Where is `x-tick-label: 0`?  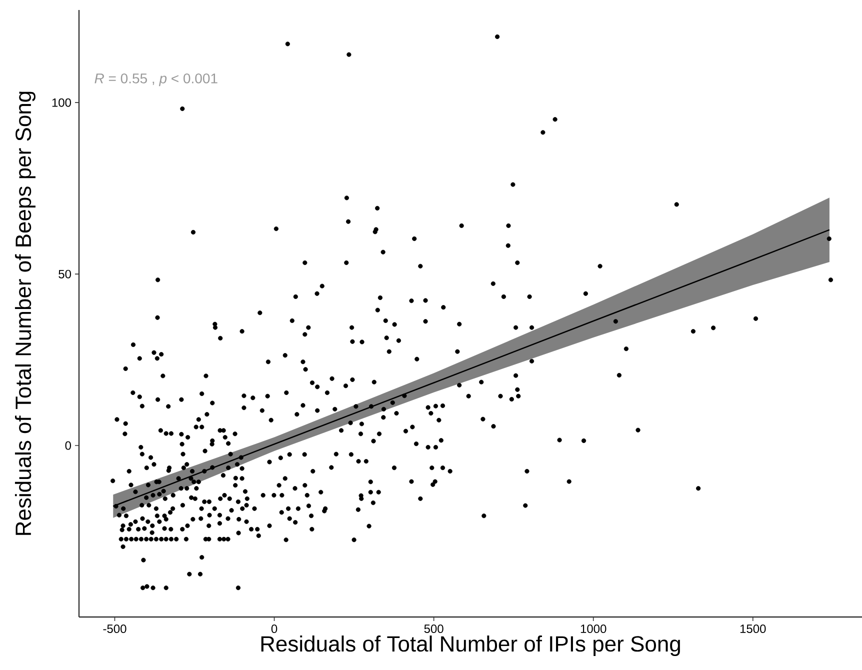
x-tick-label: 0 is located at coordinates (274, 629).